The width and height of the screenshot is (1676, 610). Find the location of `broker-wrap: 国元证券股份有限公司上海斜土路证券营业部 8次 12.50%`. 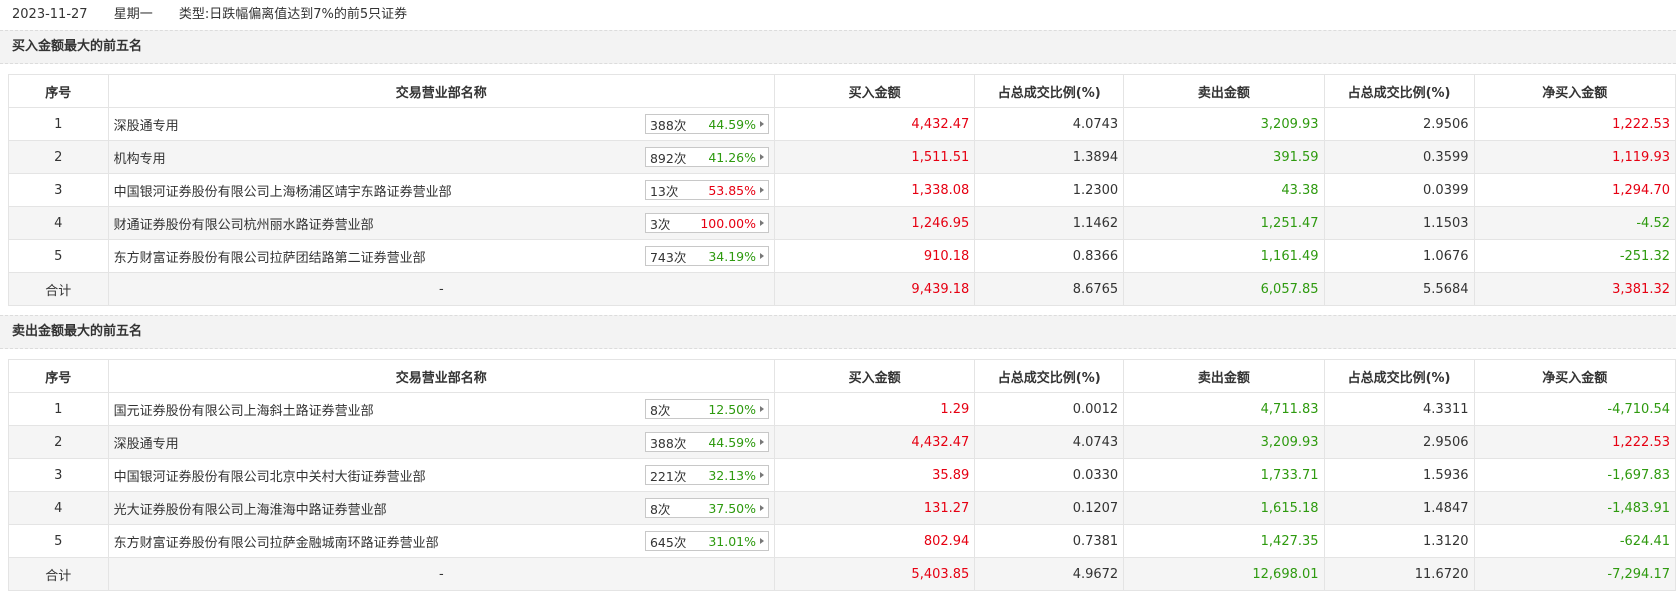

broker-wrap: 国元证券股份有限公司上海斜土路证券营业部 8次 12.50% is located at coordinates (441, 409).